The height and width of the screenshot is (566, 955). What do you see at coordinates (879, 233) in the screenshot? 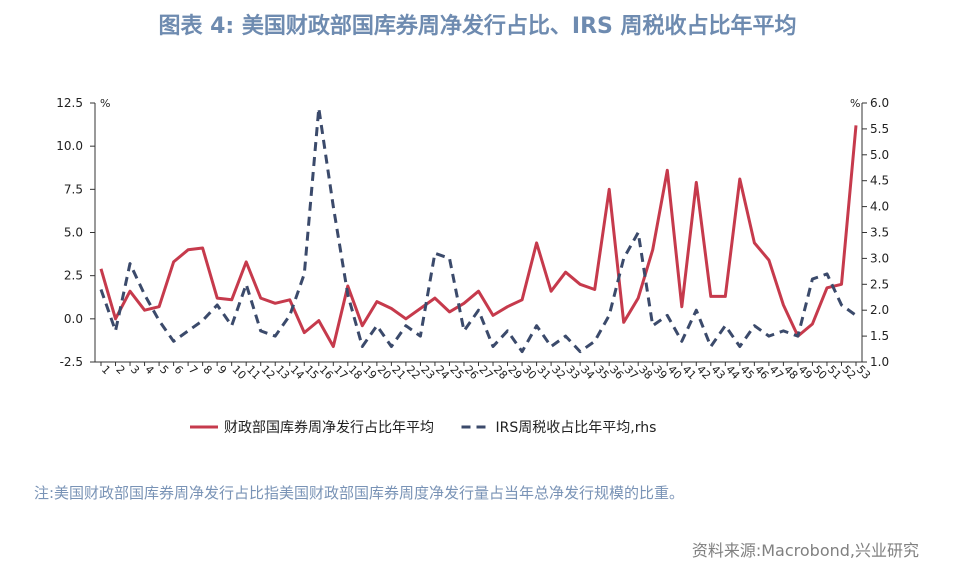
I see `right-tick-label: 3.5` at bounding box center [879, 233].